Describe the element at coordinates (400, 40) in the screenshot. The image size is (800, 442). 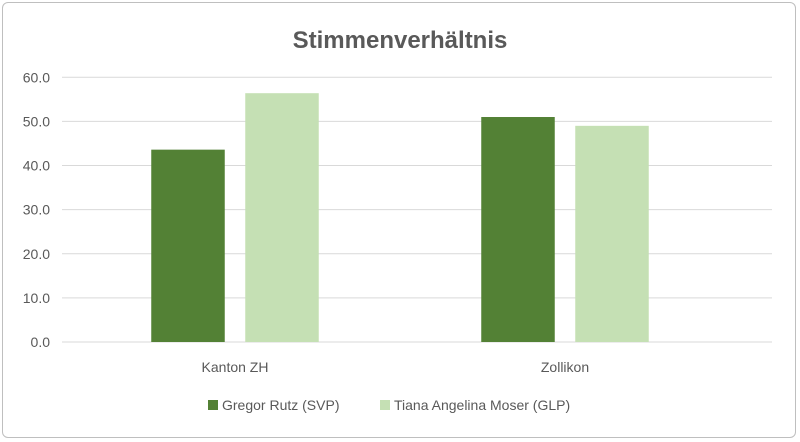
I see `chart-title: Stimmenverhältnis` at that location.